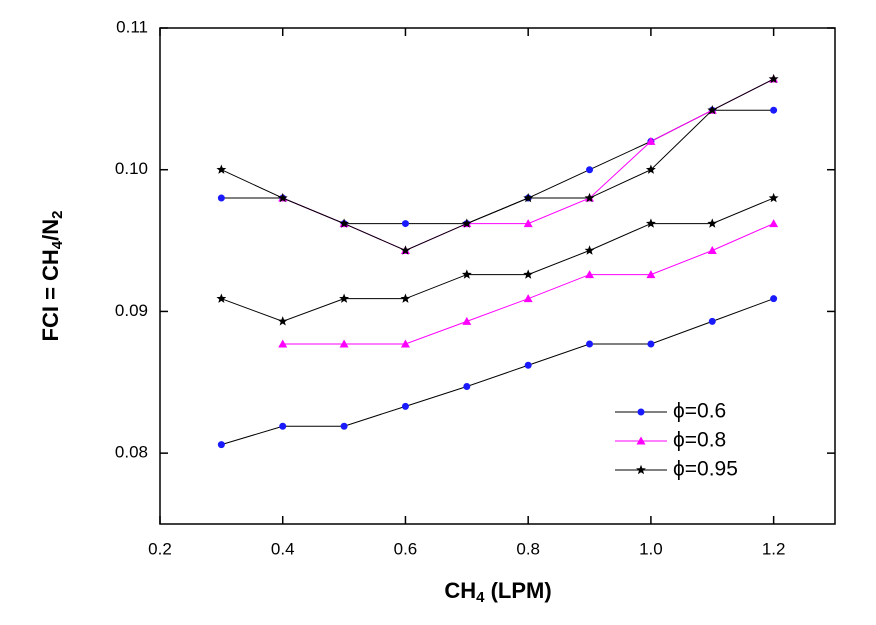 The image size is (876, 625). What do you see at coordinates (160, 548) in the screenshot?
I see `x-tick-label: 0.2` at bounding box center [160, 548].